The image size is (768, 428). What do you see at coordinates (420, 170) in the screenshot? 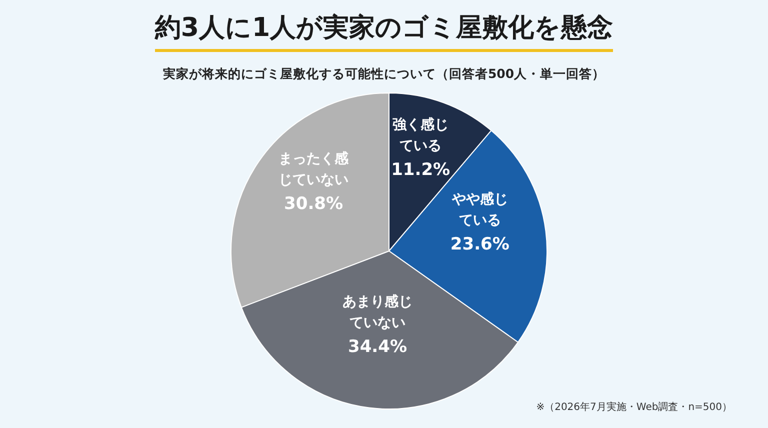
I see `data-label: 11.2%` at bounding box center [420, 170].